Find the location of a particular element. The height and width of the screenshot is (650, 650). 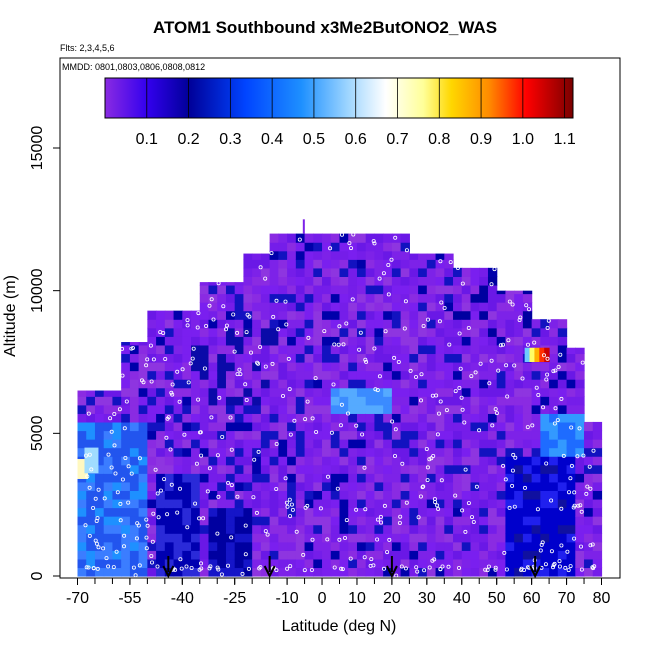

flight-arrow-head is located at coordinates (168, 572).